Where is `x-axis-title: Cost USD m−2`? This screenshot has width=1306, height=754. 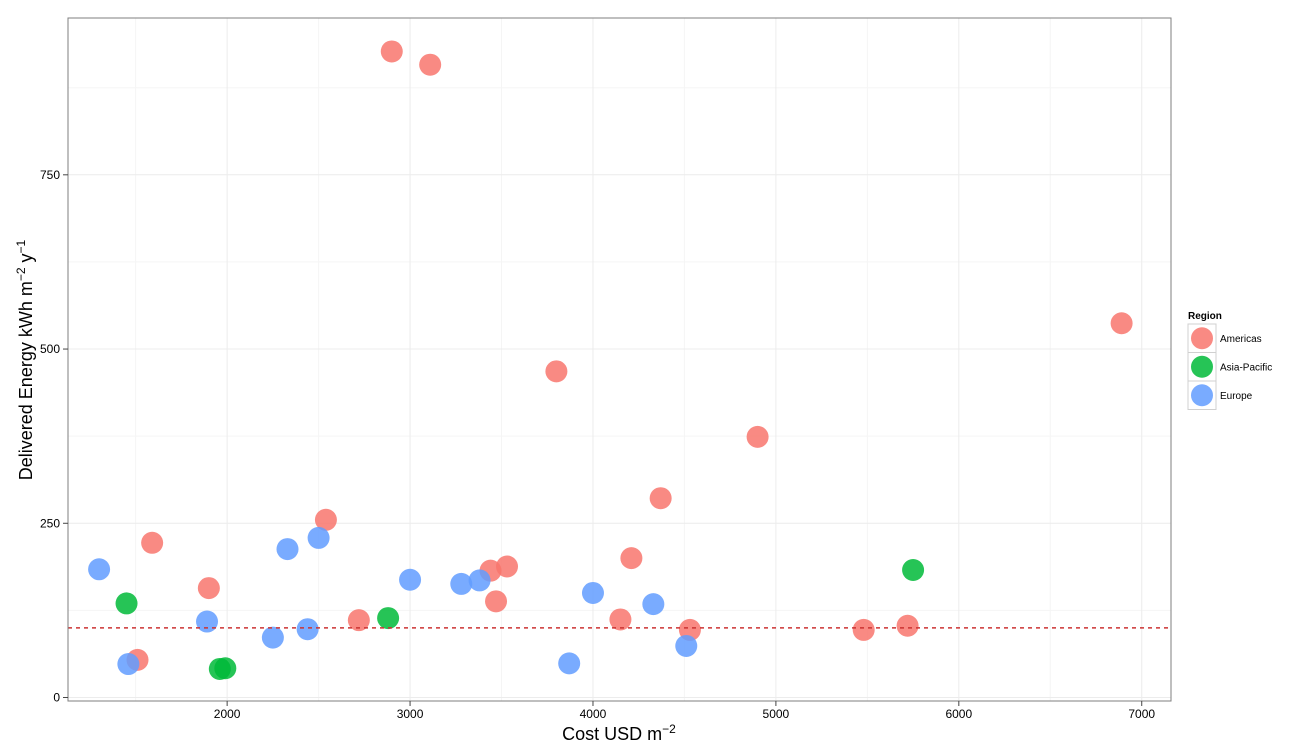
x-axis-title: Cost USD m−2 is located at coordinates (619, 733).